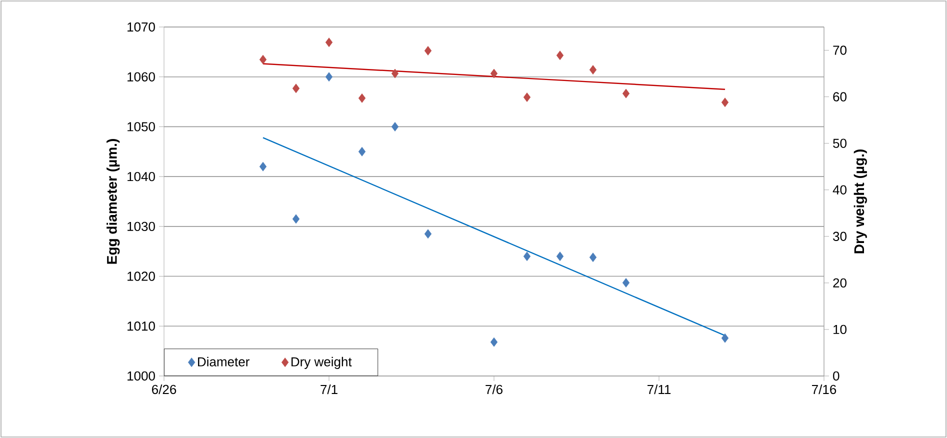 This screenshot has width=947, height=438. What do you see at coordinates (836, 376) in the screenshot?
I see `y2-tick-label: 0` at bounding box center [836, 376].